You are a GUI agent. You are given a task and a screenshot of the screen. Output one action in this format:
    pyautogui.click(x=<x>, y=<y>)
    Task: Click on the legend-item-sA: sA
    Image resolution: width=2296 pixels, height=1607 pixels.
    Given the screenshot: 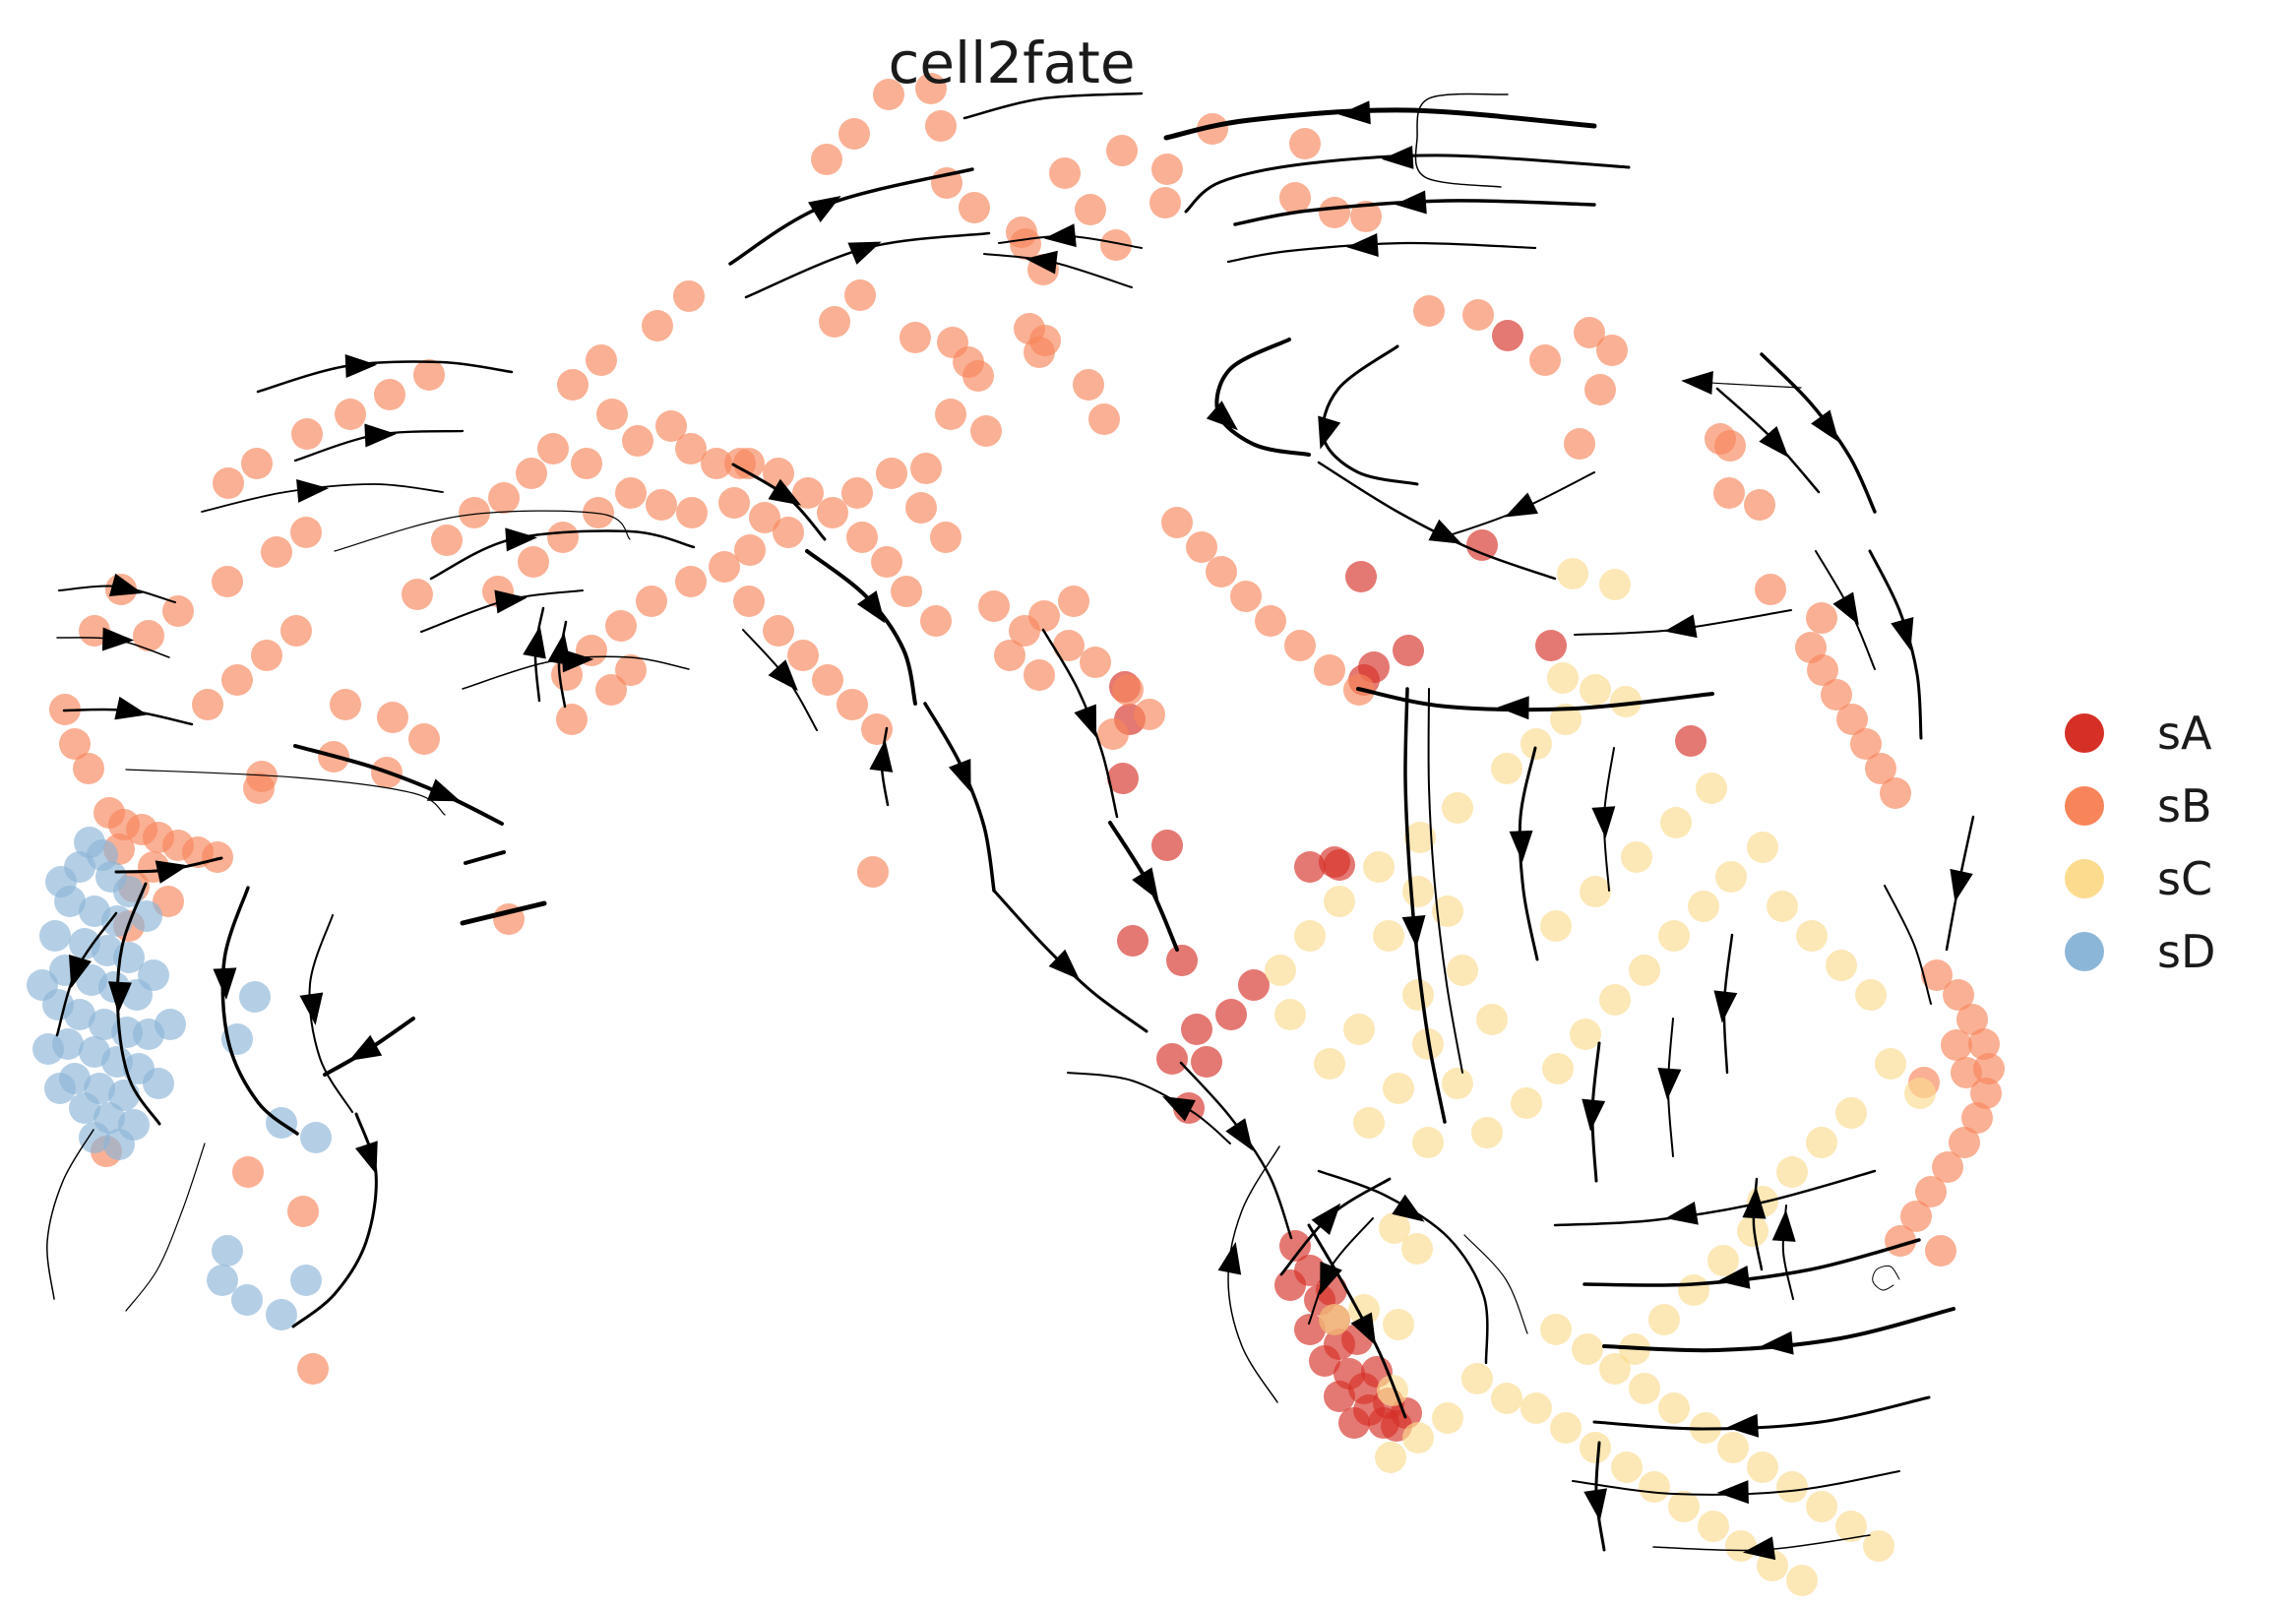 What is the action you would take?
    pyautogui.click(x=2138, y=733)
    